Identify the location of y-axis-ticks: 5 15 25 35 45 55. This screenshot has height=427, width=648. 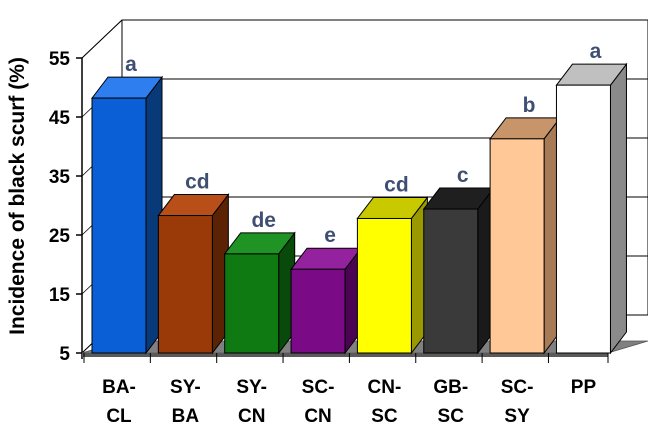
(65, 207).